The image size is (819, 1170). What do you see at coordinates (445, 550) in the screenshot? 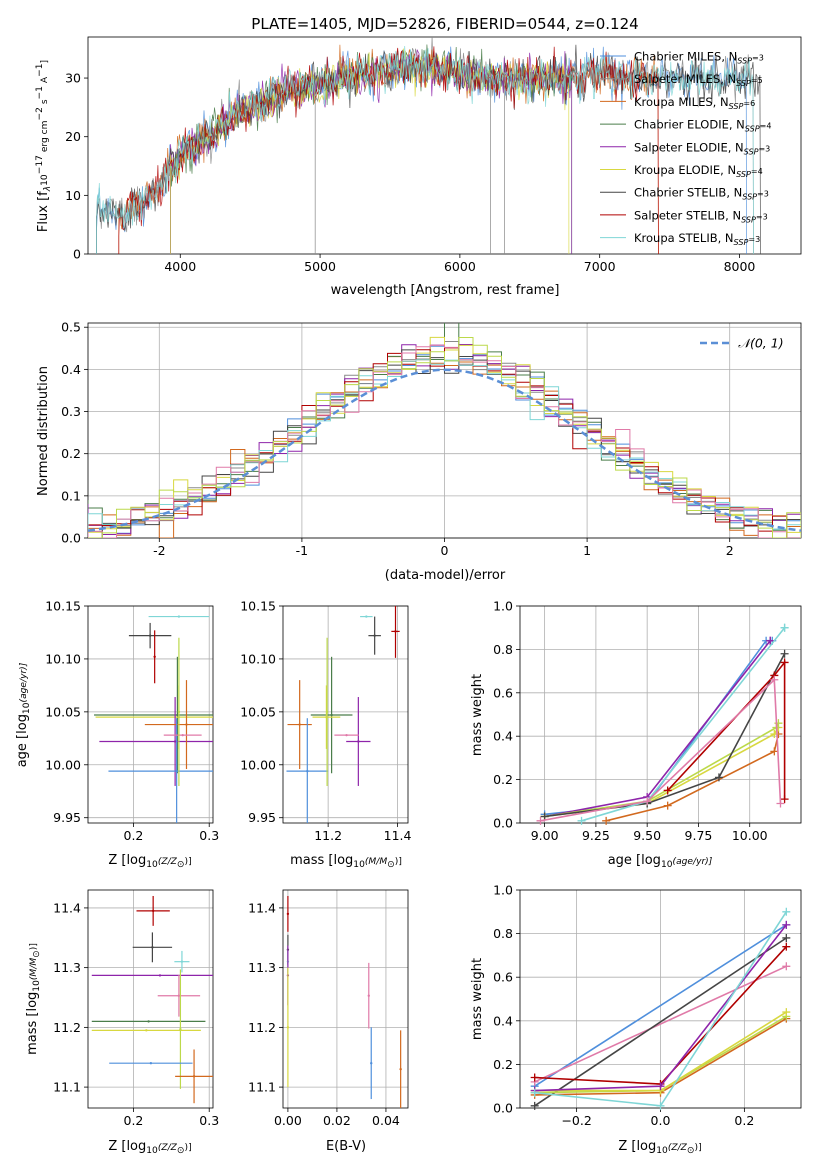
I see `x-tick-label: 0` at bounding box center [445, 550].